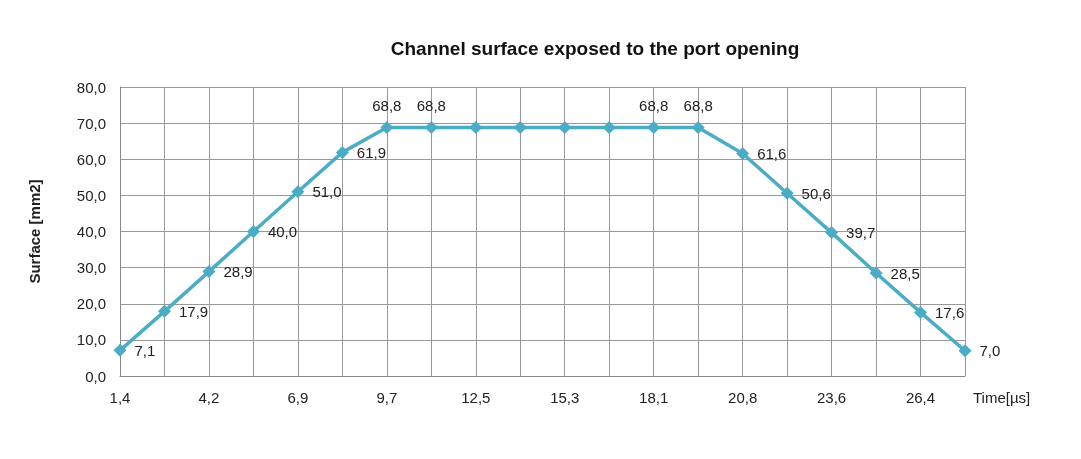 The image size is (1081, 459). Describe the element at coordinates (95, 376) in the screenshot. I see `y-tick-label: 0,0` at that location.